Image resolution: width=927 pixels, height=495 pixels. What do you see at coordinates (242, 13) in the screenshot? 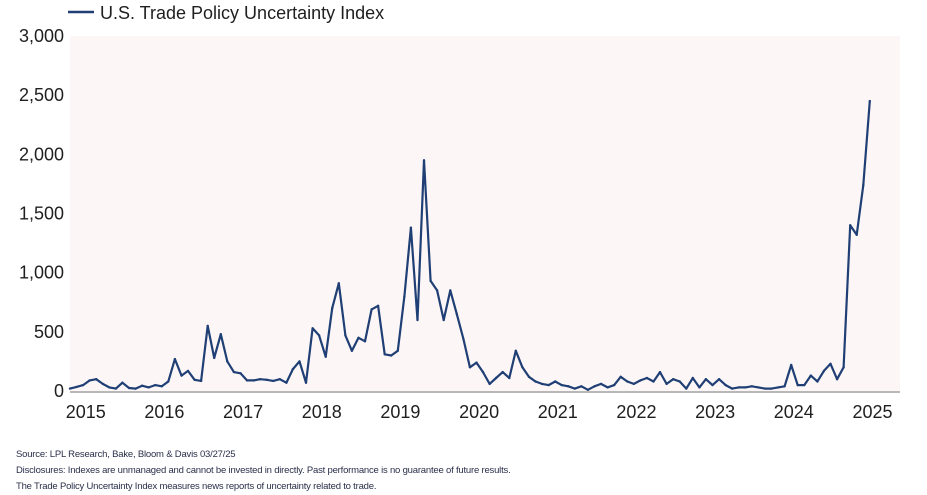
I see `legend-label: U.S. Trade Policy Uncertainty Index` at bounding box center [242, 13].